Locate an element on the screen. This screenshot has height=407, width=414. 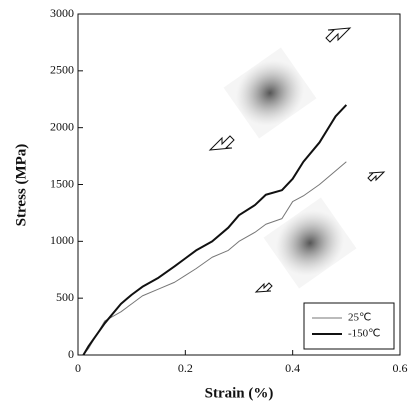
legend-box is located at coordinates (349, 326).